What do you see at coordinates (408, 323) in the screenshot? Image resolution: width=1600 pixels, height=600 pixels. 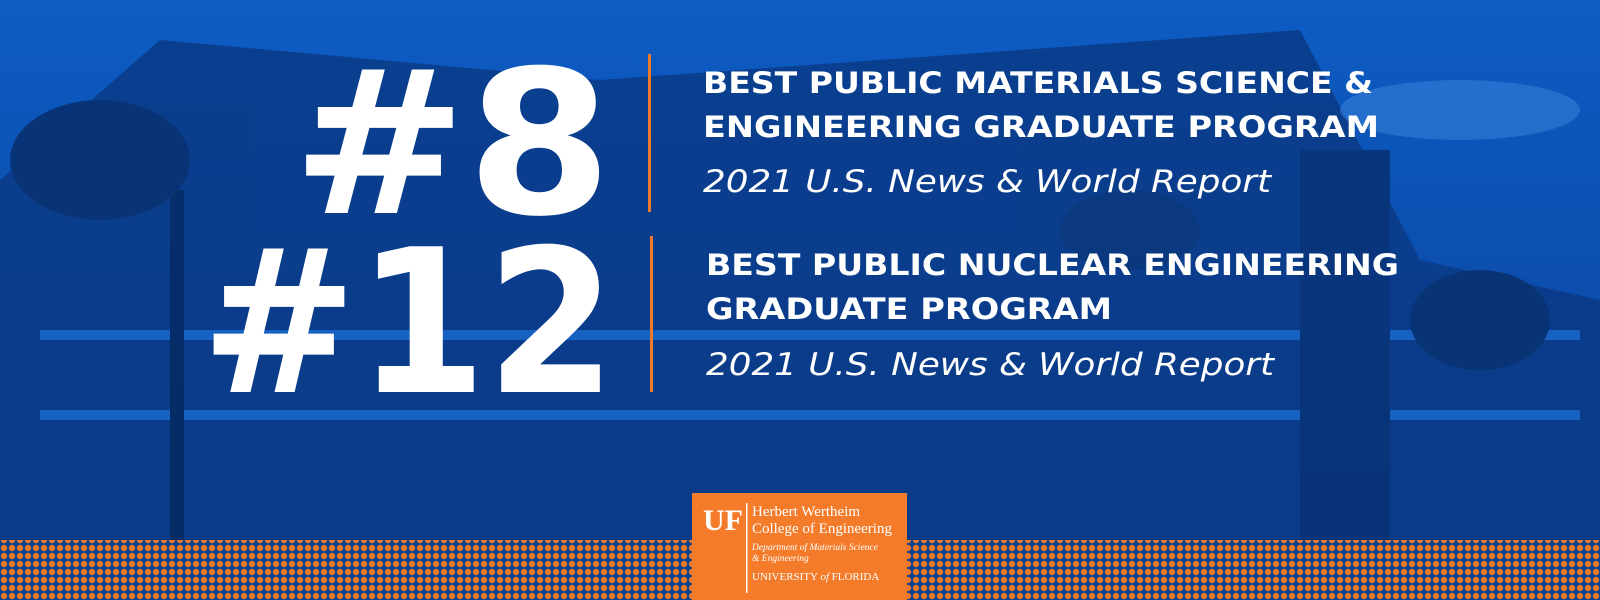 I see `rank-number: #12` at bounding box center [408, 323].